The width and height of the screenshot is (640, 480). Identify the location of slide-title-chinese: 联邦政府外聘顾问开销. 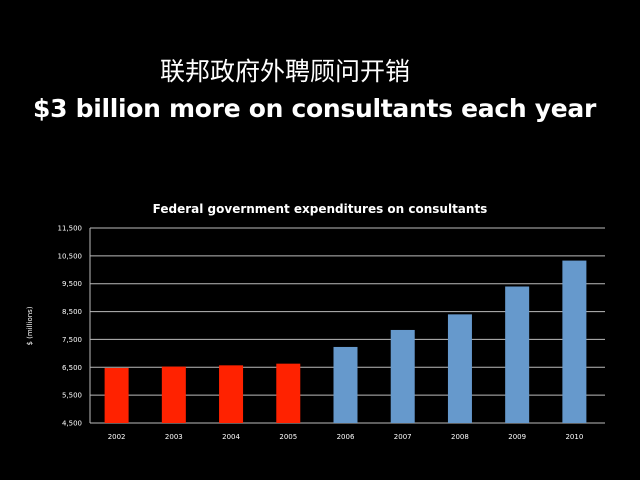
(284, 71).